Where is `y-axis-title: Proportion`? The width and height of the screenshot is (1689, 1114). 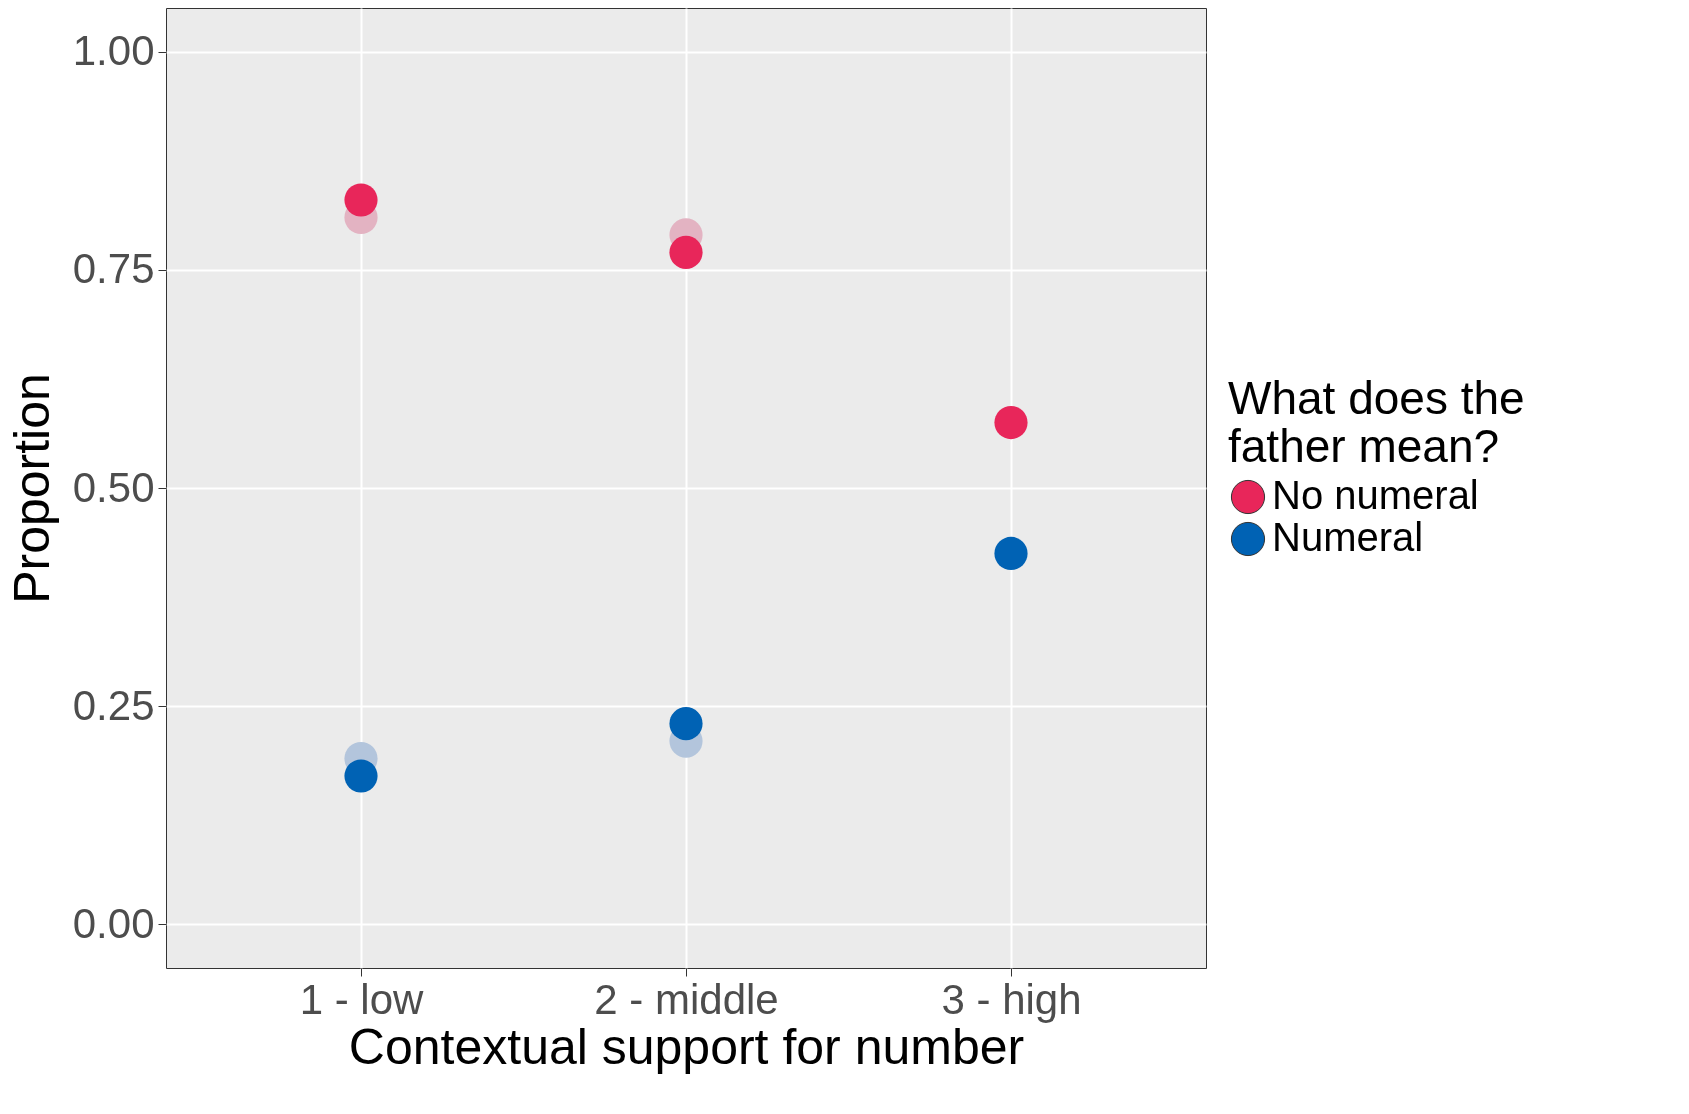 y-axis-title: Proportion is located at coordinates (31, 488).